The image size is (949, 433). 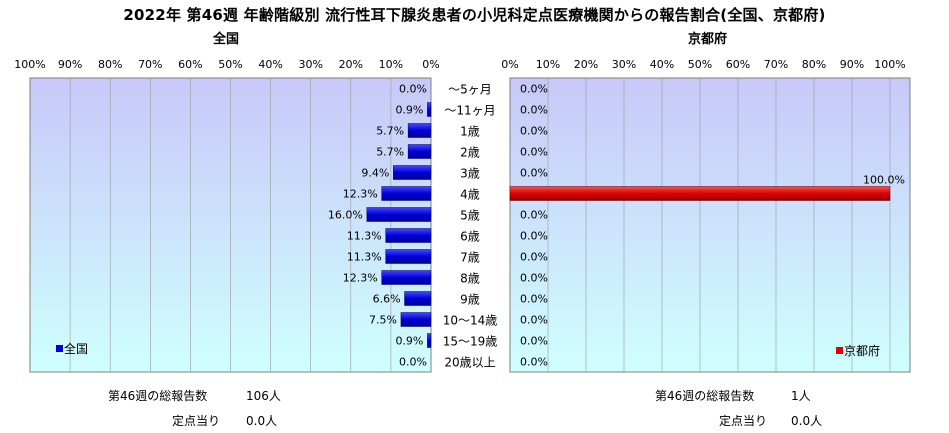 I want to click on kyoto-tick-label: 0%, so click(x=509, y=64).